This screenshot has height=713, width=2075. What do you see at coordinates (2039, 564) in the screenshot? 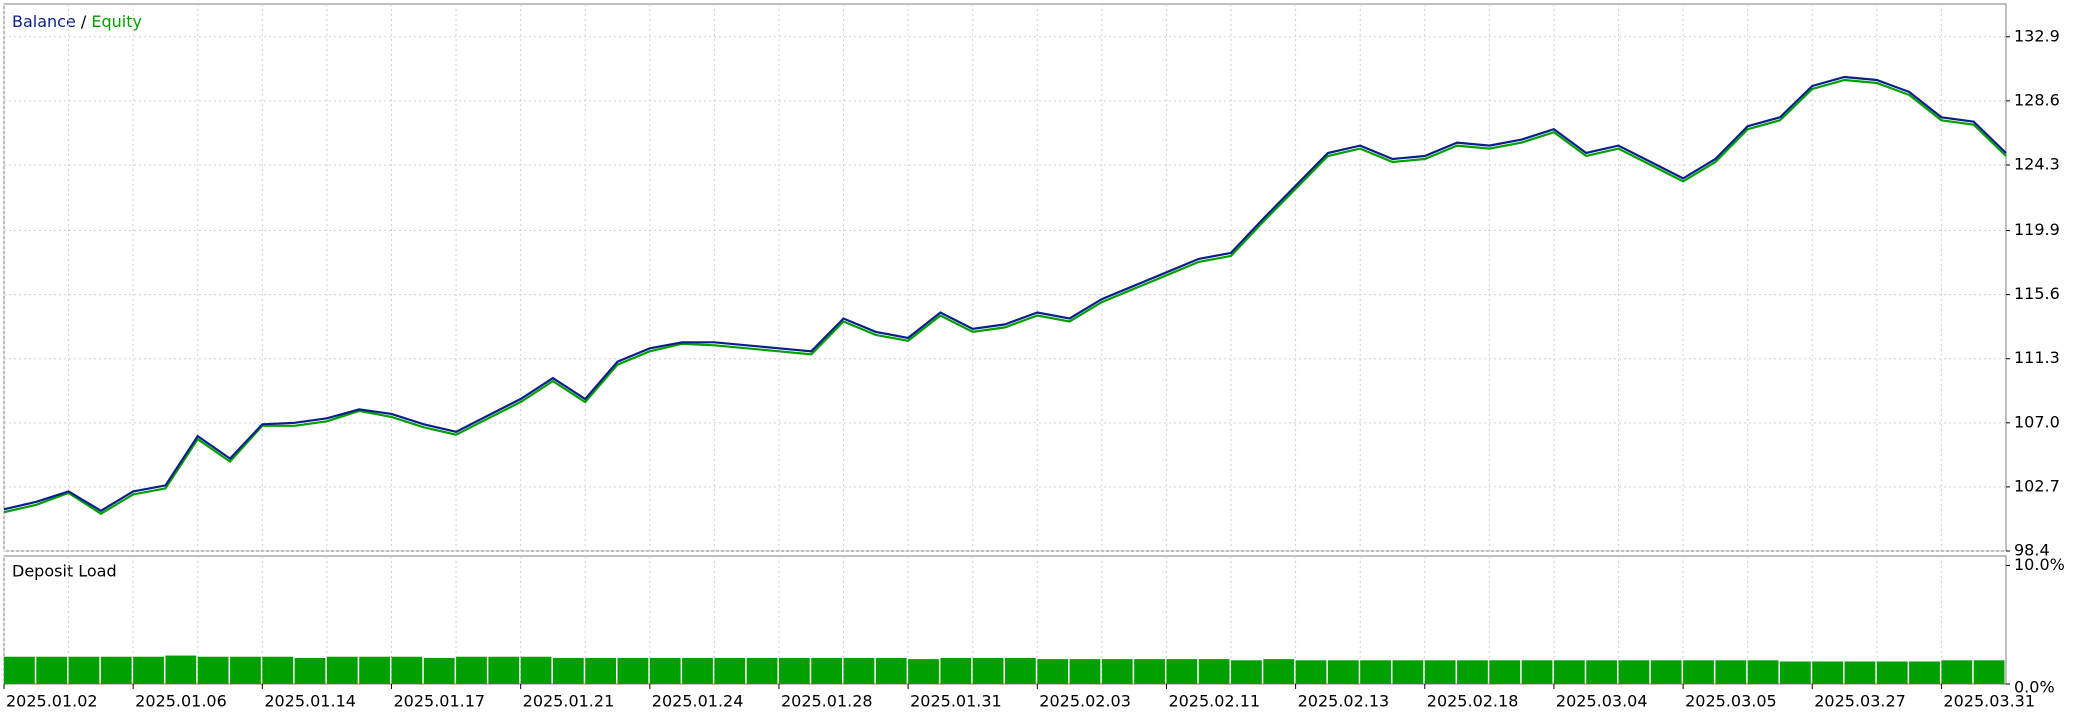
I see `y-tick-label: 10.0%` at bounding box center [2039, 564].